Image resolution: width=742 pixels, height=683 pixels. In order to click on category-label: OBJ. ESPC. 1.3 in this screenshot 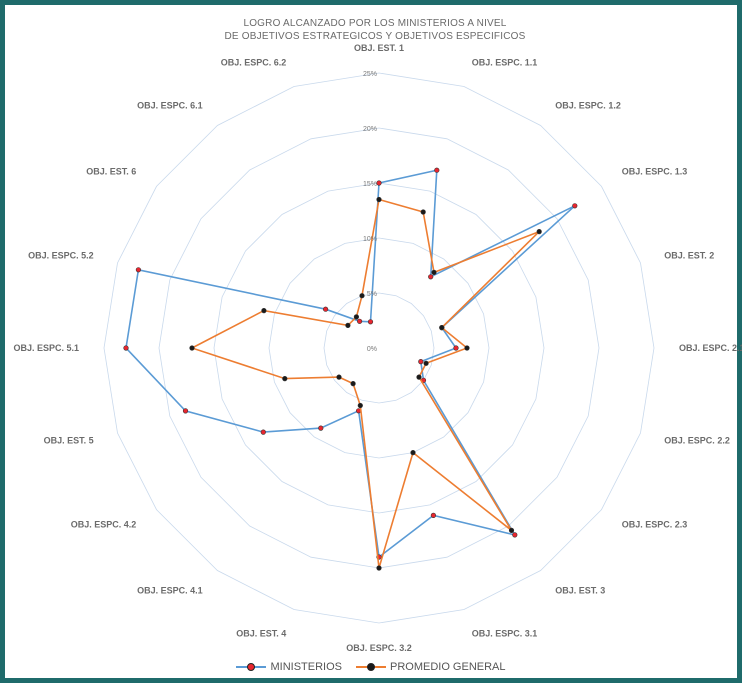, I will do `click(655, 172)`.